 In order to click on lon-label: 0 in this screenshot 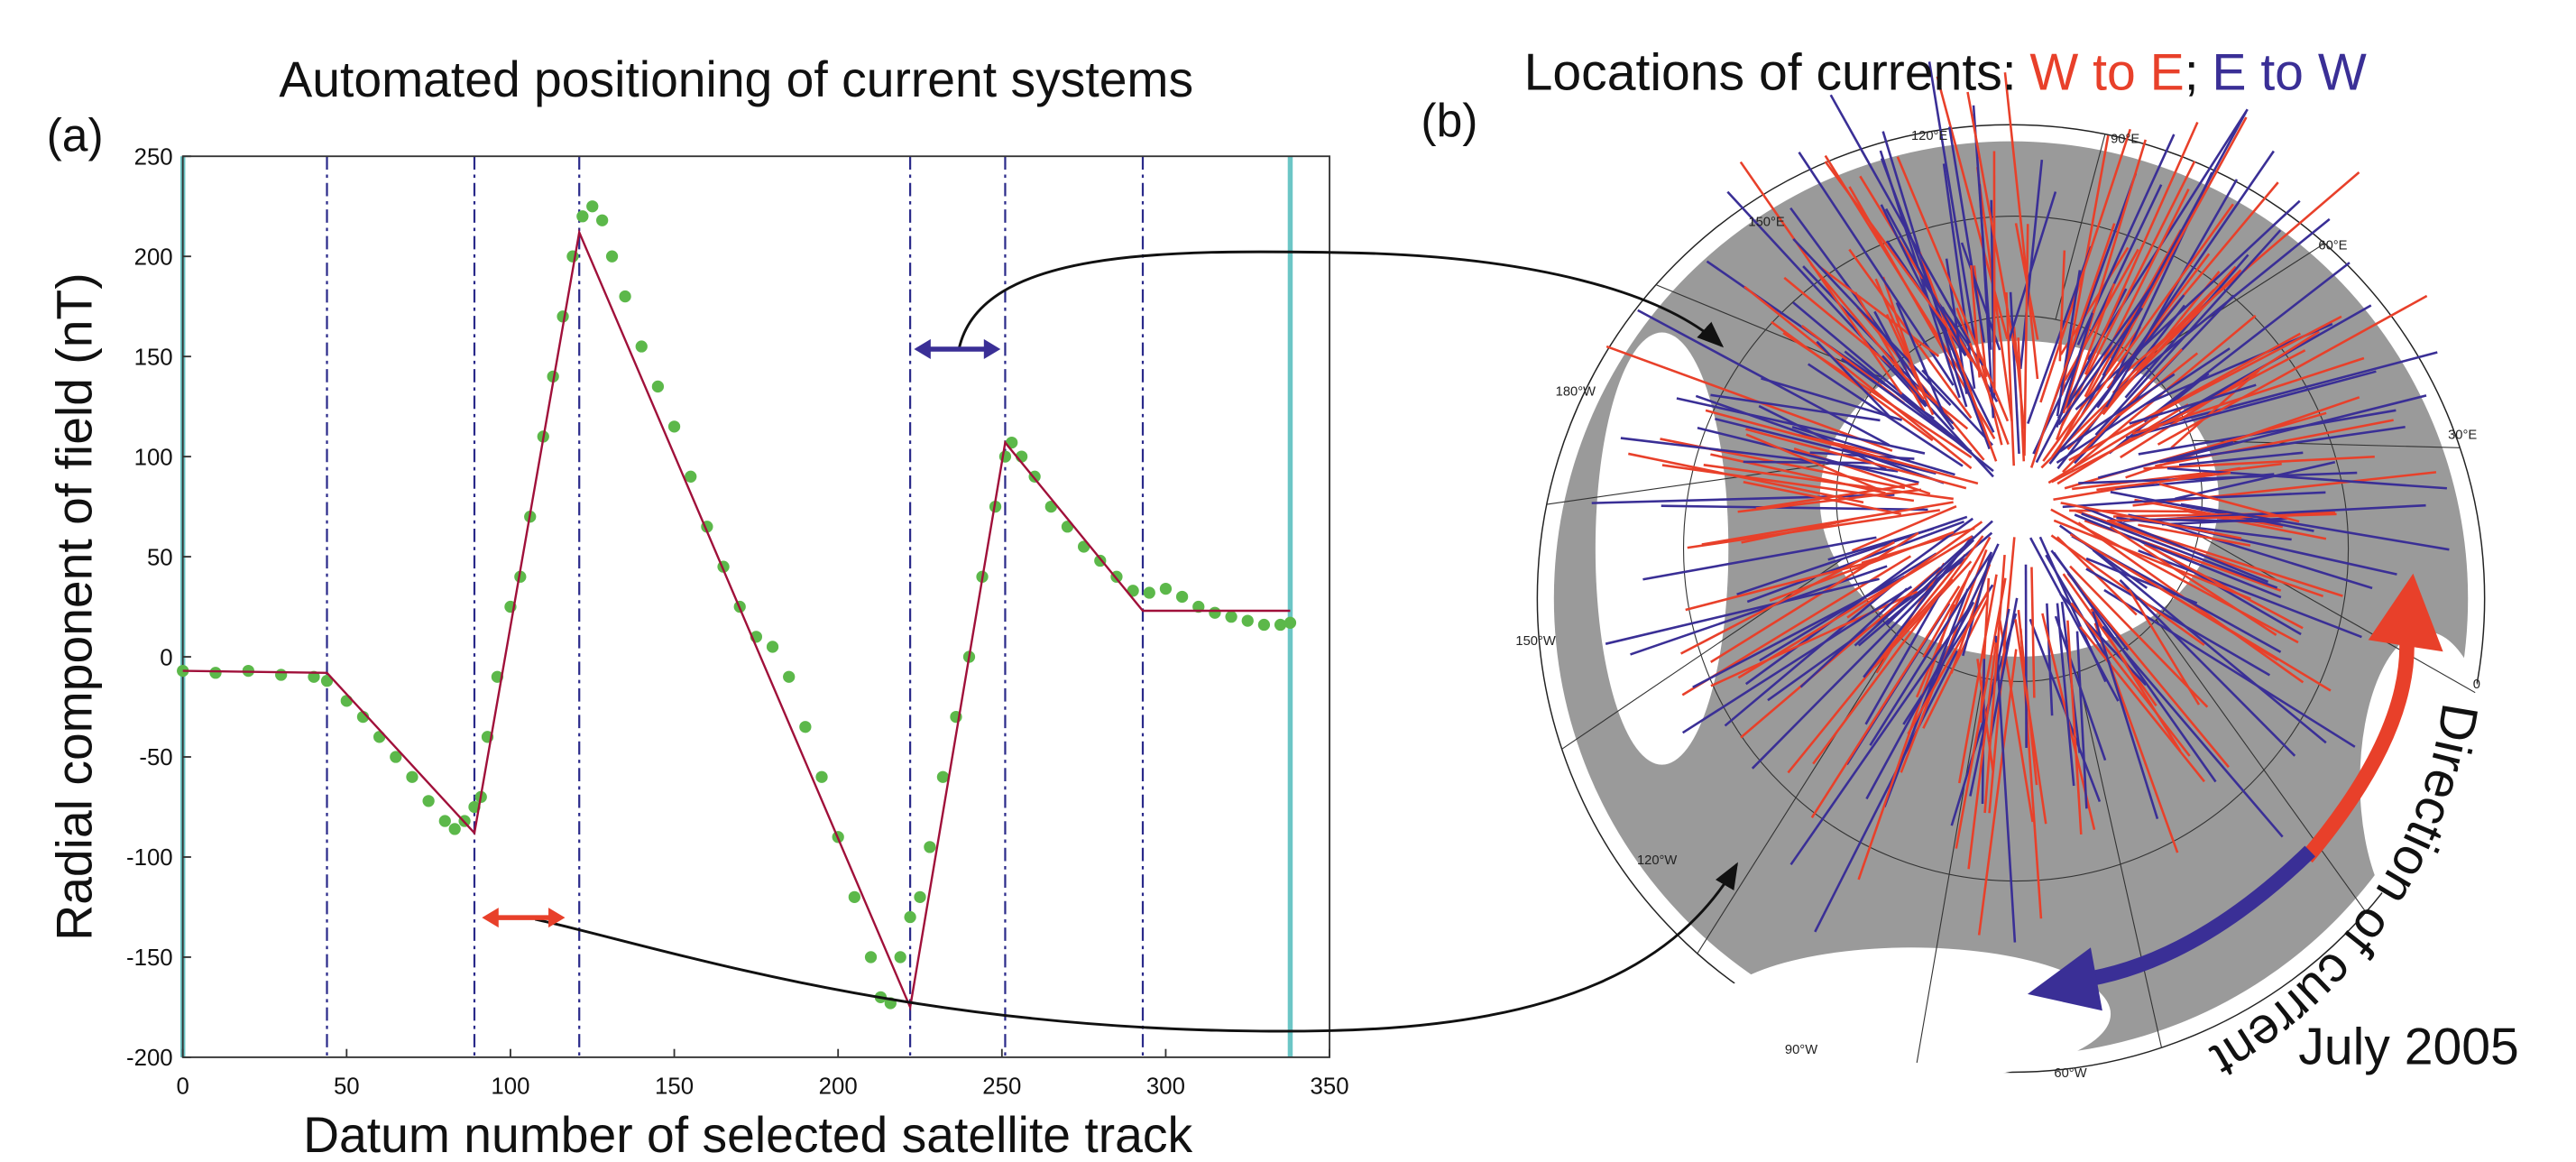, I will do `click(2477, 685)`.